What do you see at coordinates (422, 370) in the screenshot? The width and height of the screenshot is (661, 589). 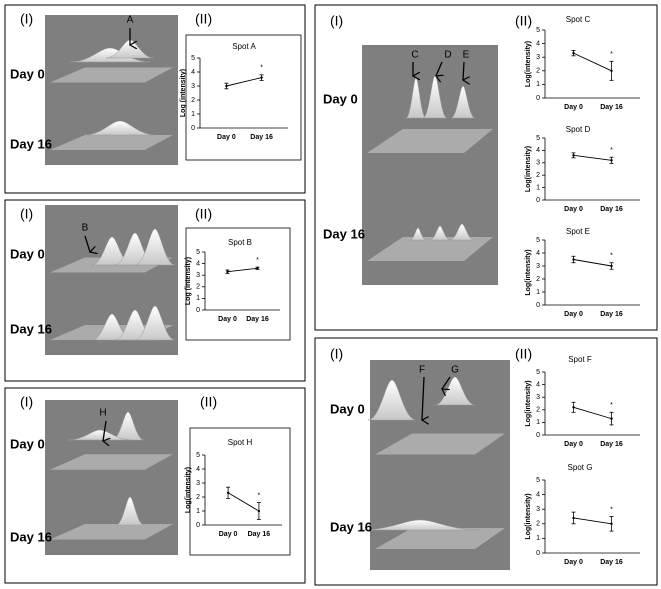 I see `arrow-letter: F` at bounding box center [422, 370].